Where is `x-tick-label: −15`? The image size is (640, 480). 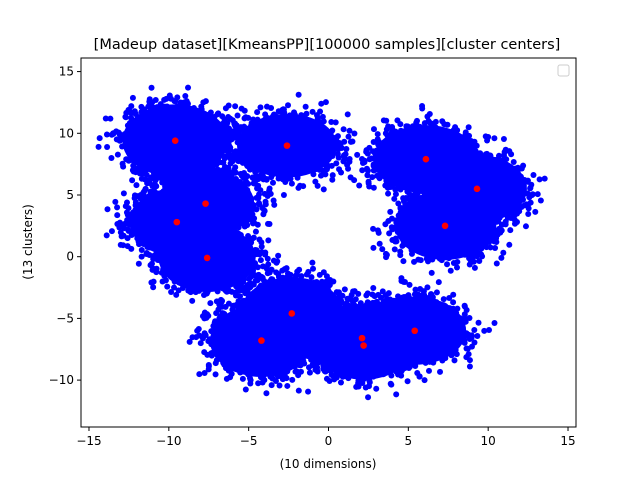 x-tick-label: −15 is located at coordinates (88, 441).